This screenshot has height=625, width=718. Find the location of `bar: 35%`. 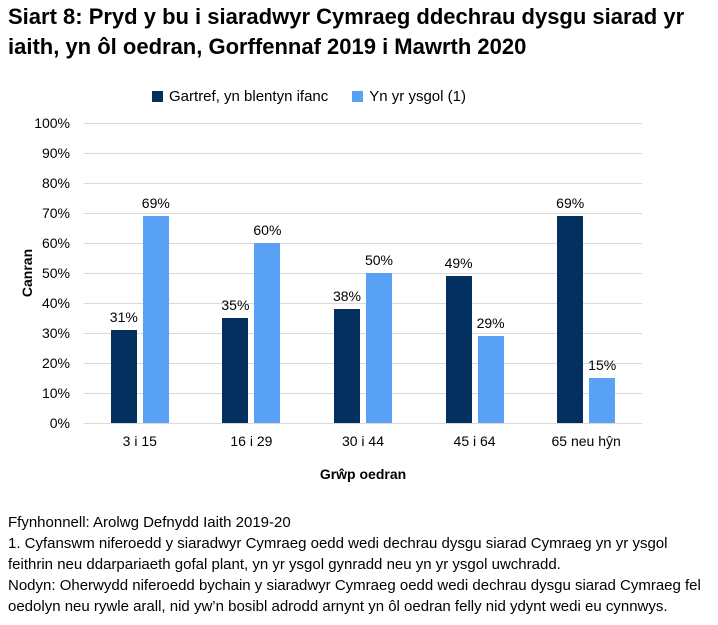

bar: 35% is located at coordinates (235, 360).